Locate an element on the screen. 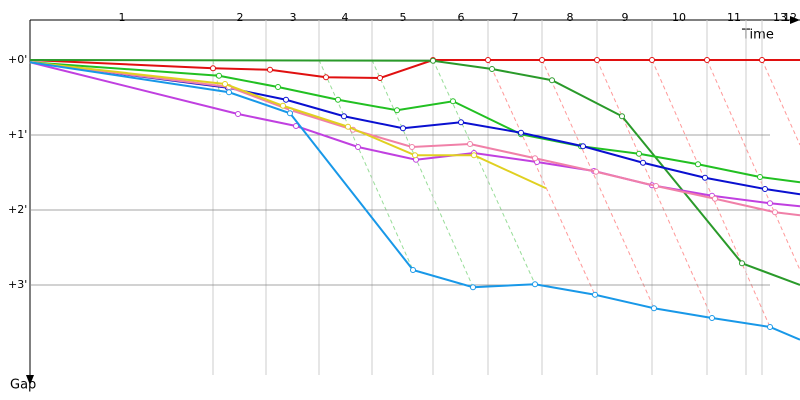  x-tick-label: 13 is located at coordinates (780, 17).